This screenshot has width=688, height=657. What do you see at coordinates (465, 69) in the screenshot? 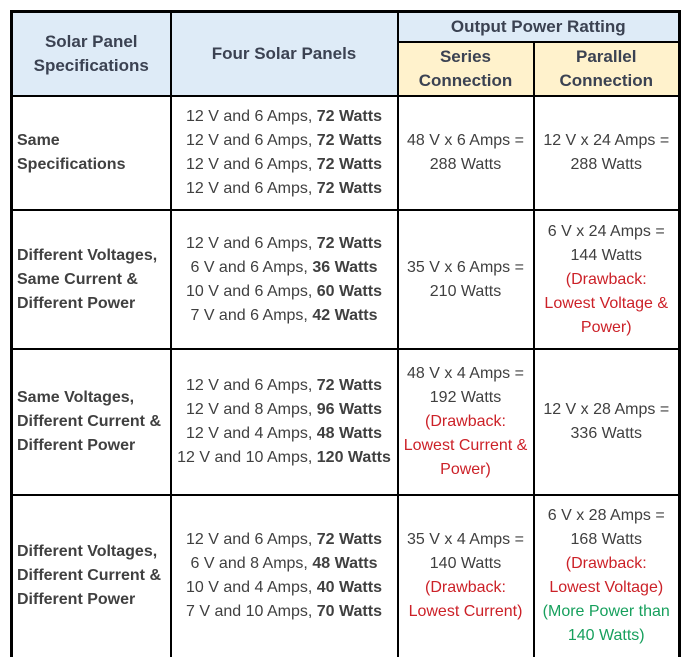
I see `header-series-connection: Series Connection` at bounding box center [465, 69].